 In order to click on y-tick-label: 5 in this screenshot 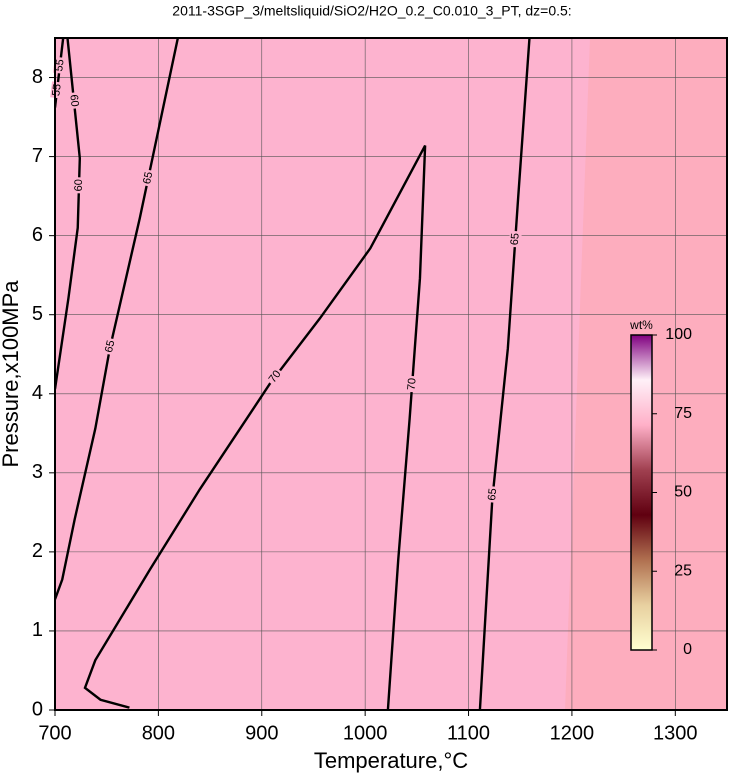, I will do `click(37, 314)`.